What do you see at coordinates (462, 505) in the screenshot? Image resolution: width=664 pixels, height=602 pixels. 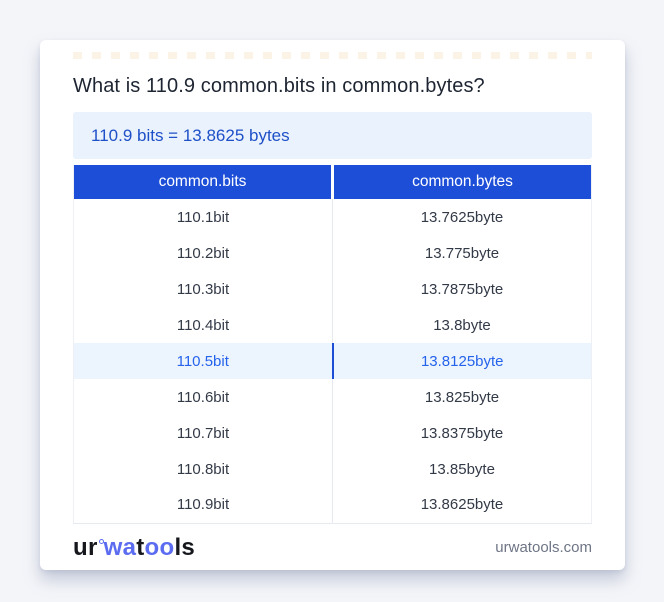 I see `bytes-cell: 13.8625byte` at bounding box center [462, 505].